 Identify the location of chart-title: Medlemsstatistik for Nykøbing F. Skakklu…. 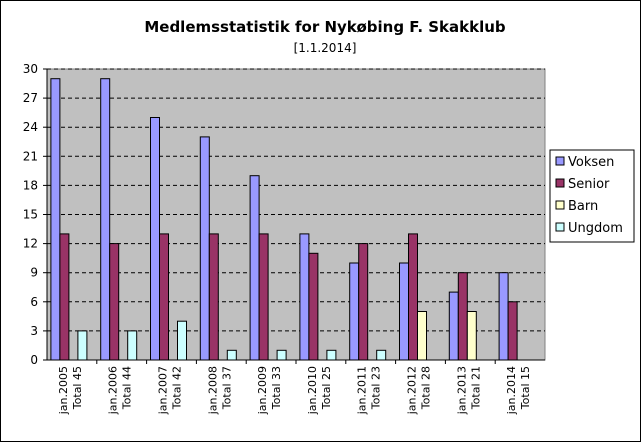
(325, 27).